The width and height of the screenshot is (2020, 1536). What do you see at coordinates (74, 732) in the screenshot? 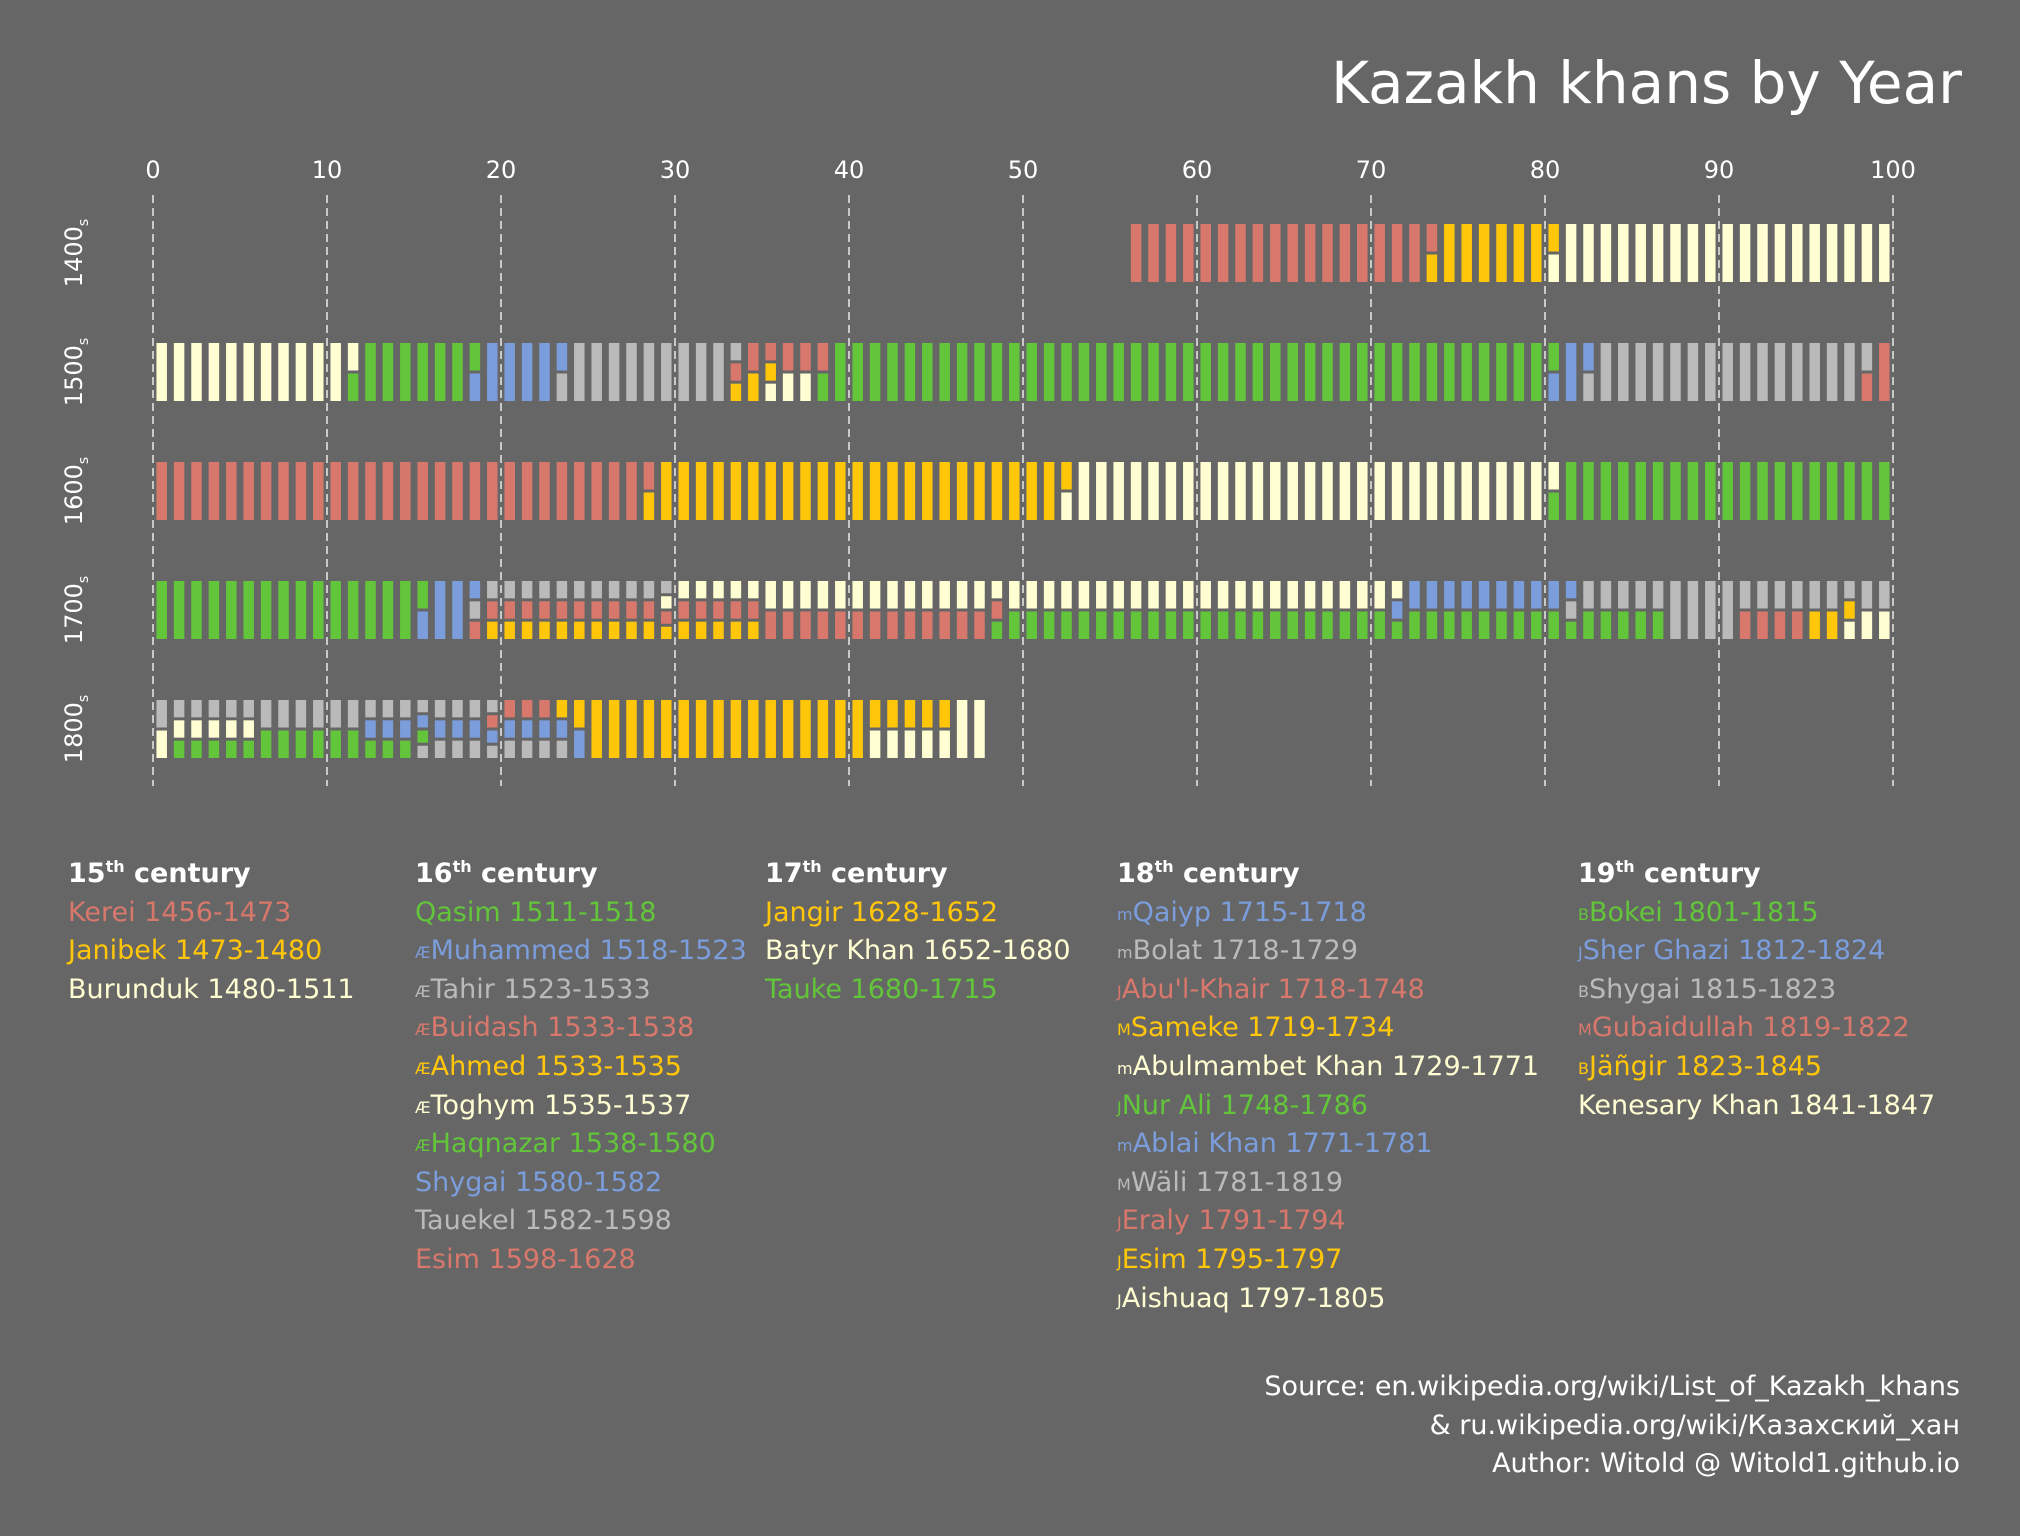
I see `row-label-decade: 1800` at bounding box center [74, 732].